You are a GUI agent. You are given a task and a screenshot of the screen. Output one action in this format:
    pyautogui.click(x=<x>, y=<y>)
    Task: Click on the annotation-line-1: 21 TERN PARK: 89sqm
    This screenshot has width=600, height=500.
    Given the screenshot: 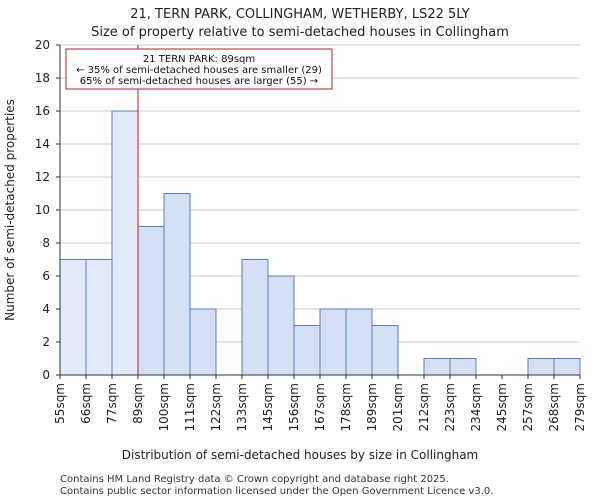 What is the action you would take?
    pyautogui.click(x=199, y=59)
    